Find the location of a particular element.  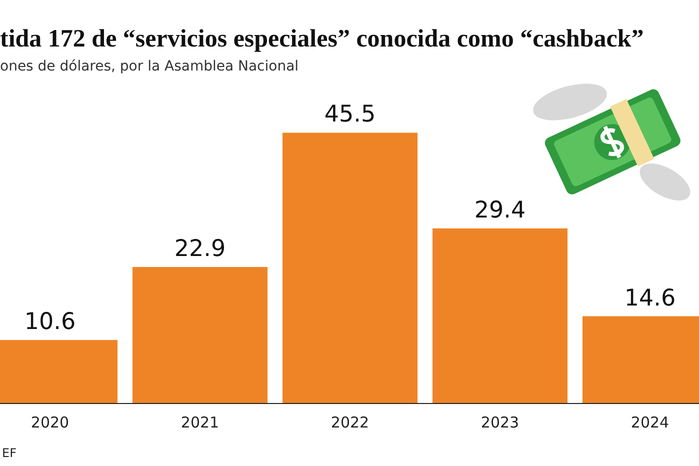

x-tick-label: 2024 is located at coordinates (650, 423).